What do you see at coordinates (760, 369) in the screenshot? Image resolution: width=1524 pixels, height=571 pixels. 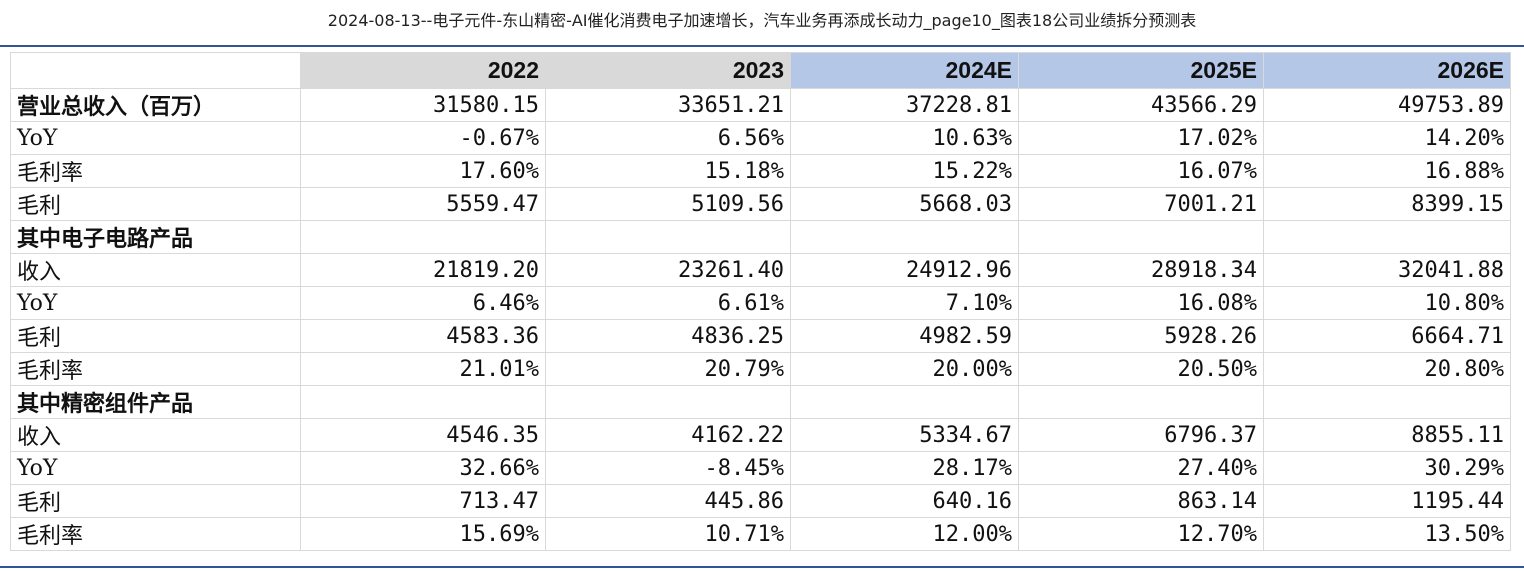 I see `table-row: 毛利率 21.01% 20.79% 20.00% 20.50% 20.80%` at bounding box center [760, 369].